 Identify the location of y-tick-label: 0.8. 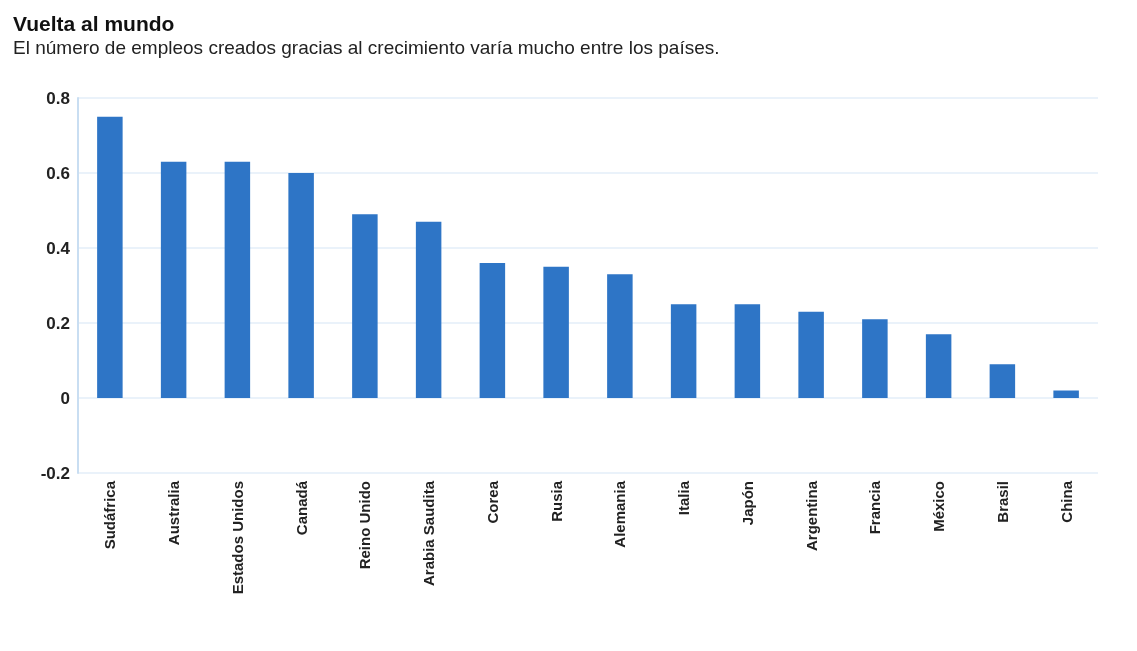
(58, 98).